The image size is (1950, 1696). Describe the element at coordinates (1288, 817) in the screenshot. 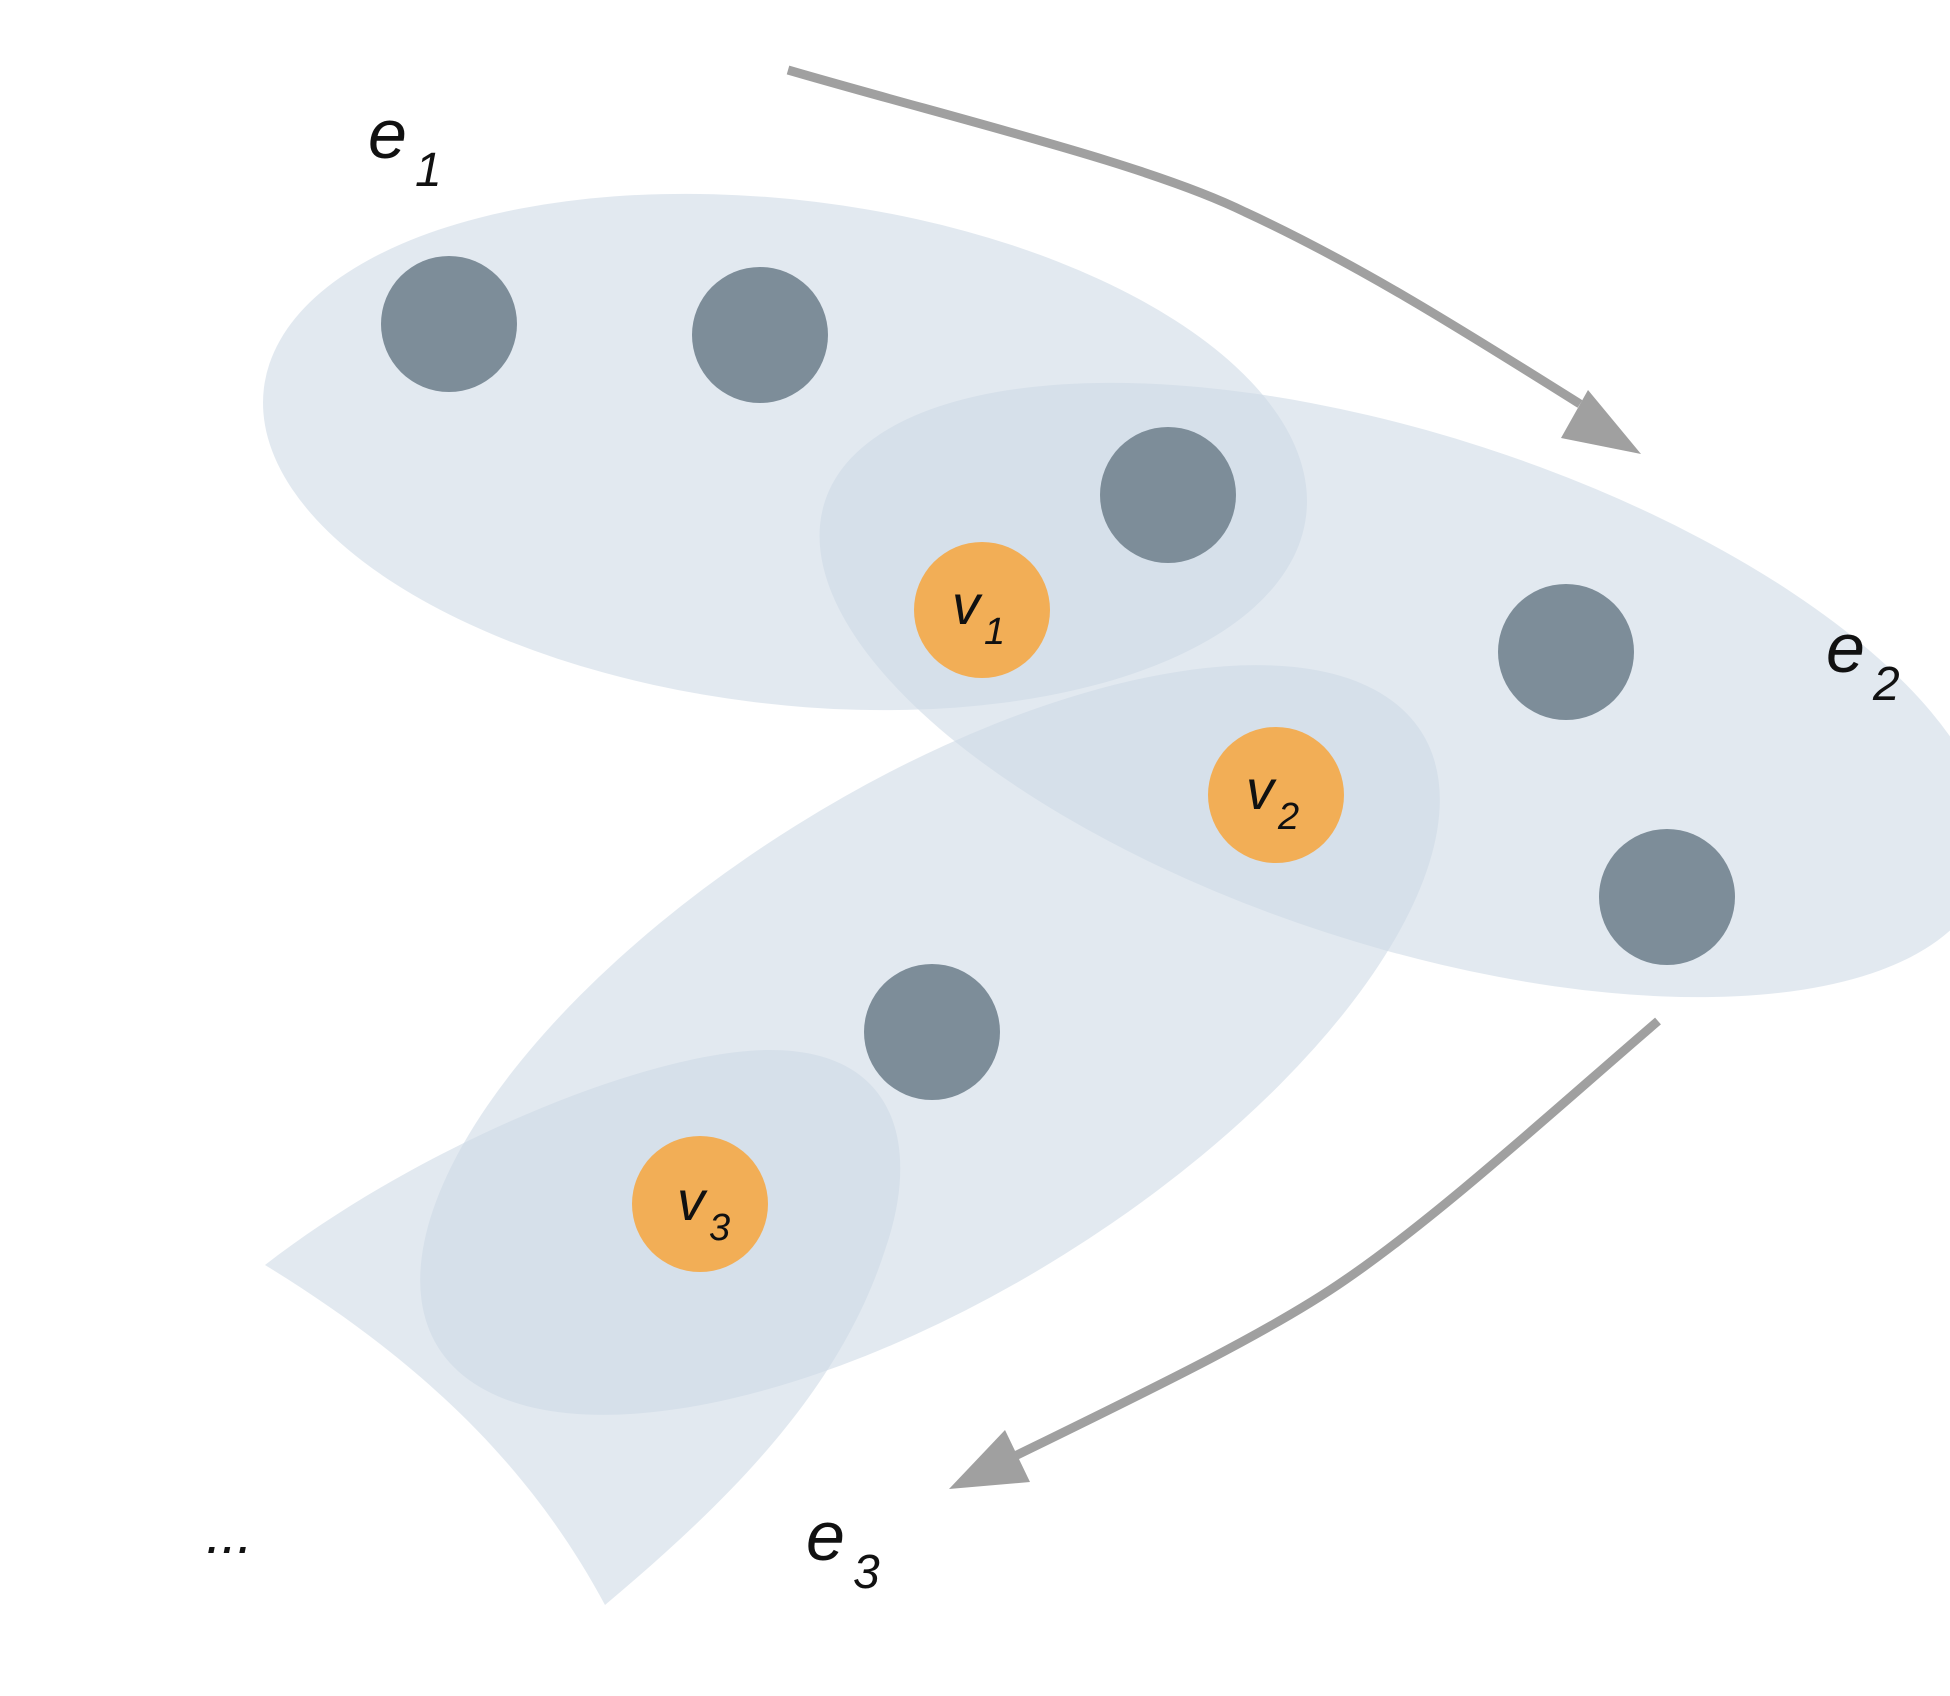

I see `label-v2-sub: 2` at that location.